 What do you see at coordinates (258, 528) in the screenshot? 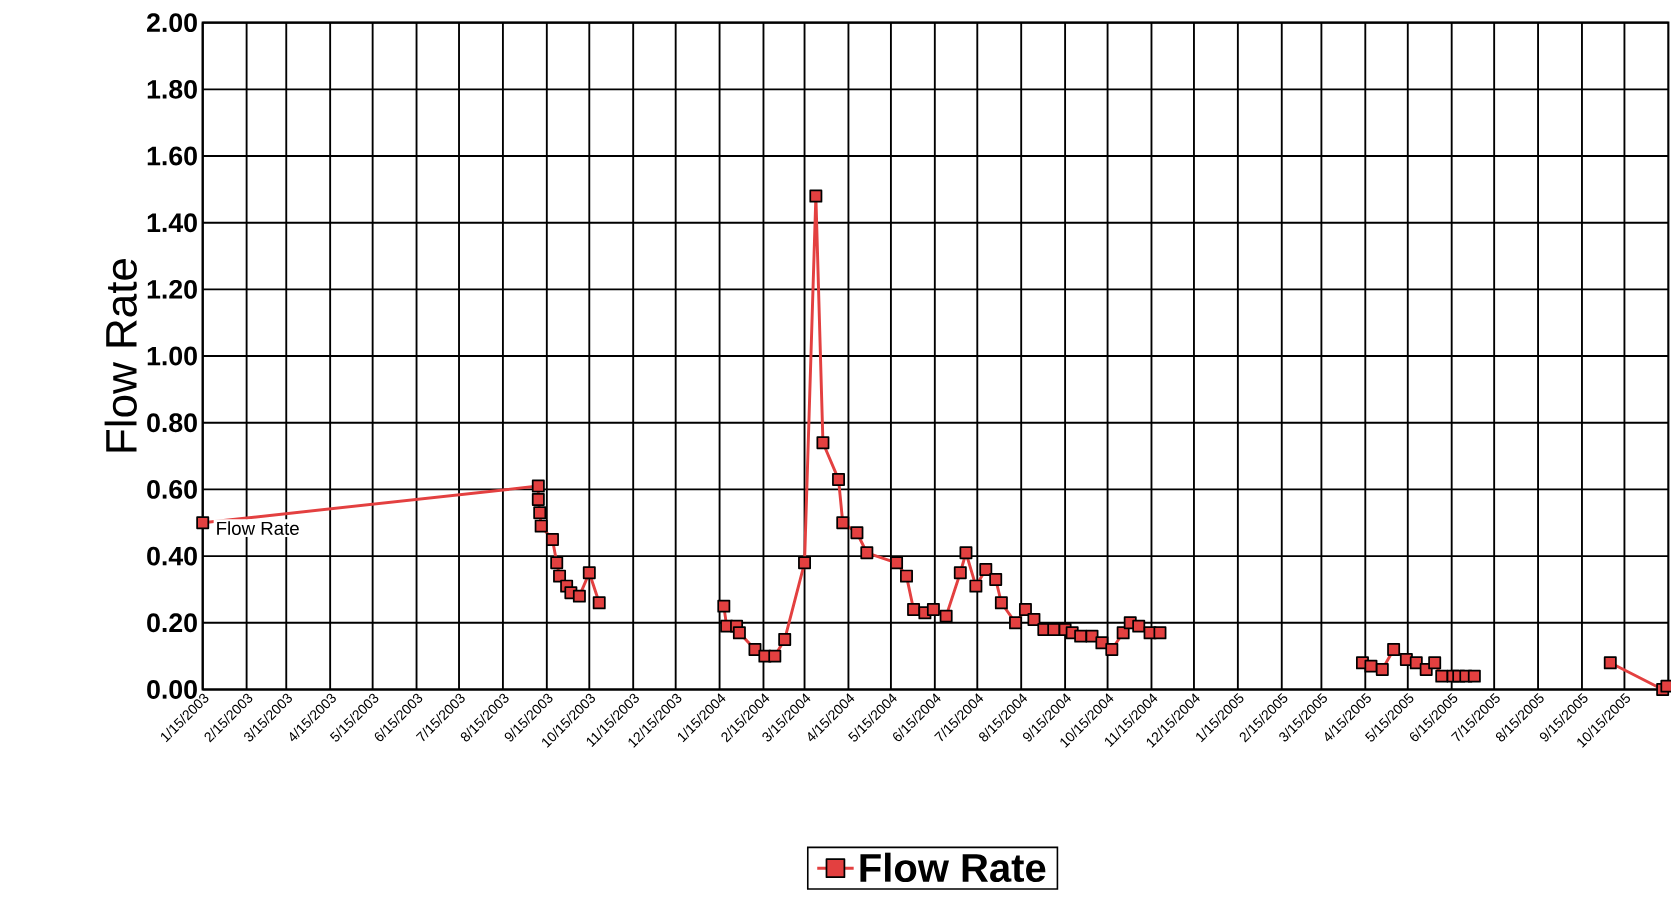
I see `annotation: Flow Rate` at bounding box center [258, 528].